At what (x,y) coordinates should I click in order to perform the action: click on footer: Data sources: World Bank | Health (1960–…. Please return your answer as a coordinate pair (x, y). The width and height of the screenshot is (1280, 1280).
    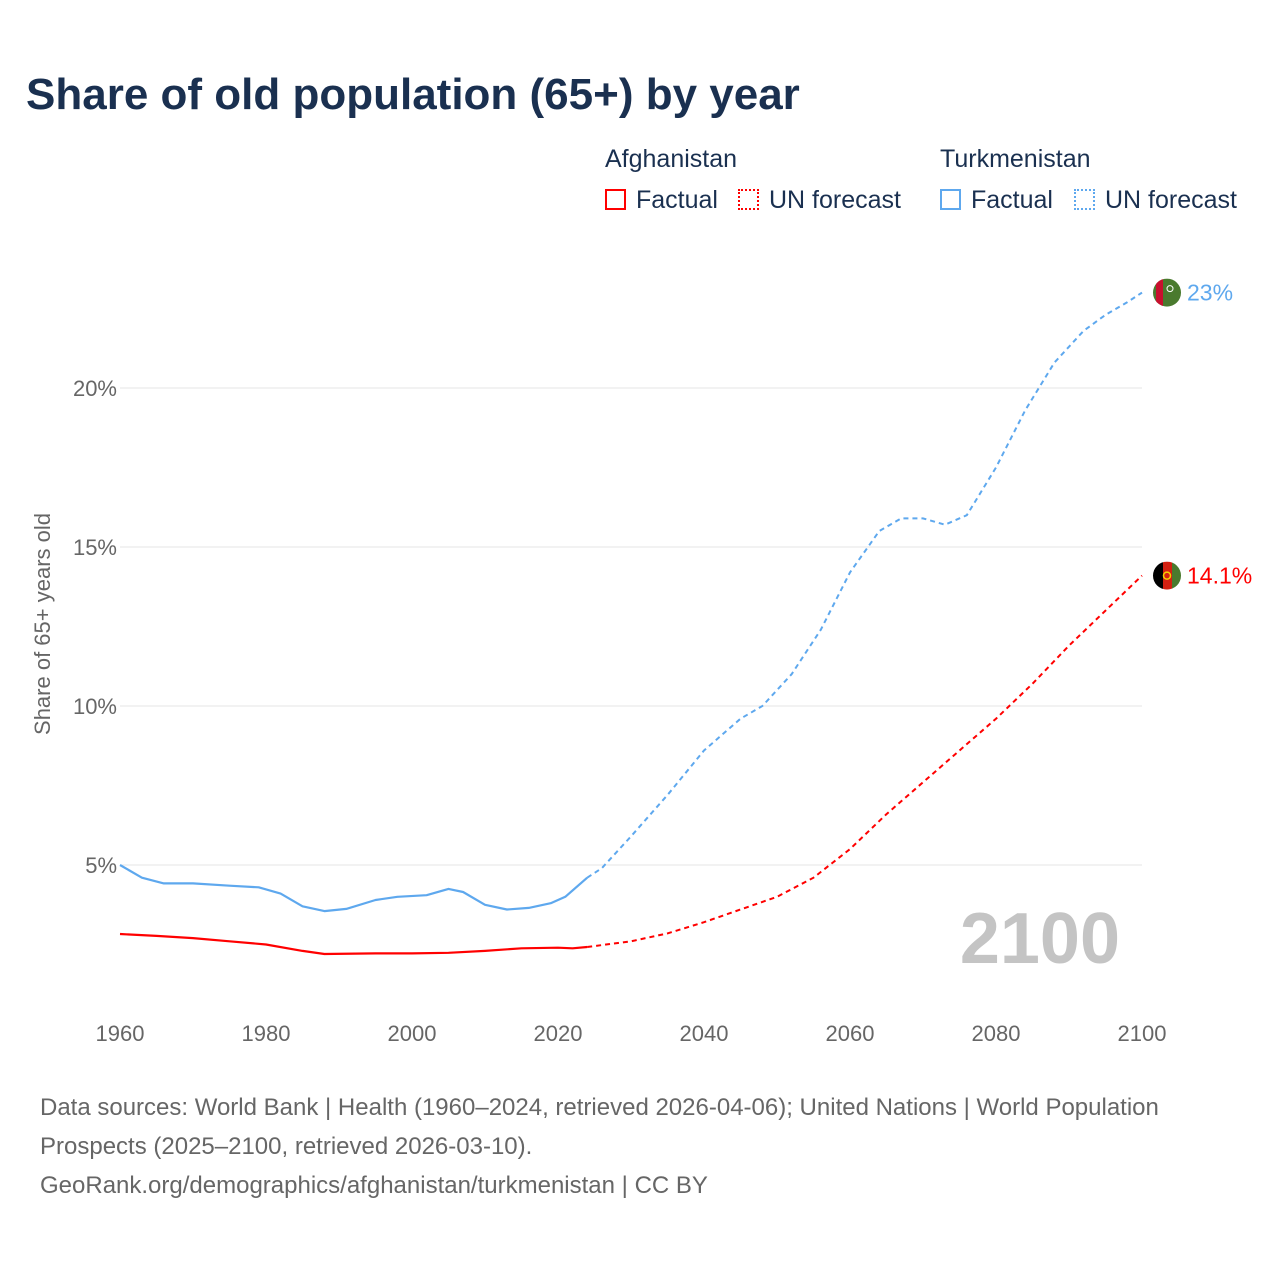
    Looking at the image, I should click on (600, 1146).